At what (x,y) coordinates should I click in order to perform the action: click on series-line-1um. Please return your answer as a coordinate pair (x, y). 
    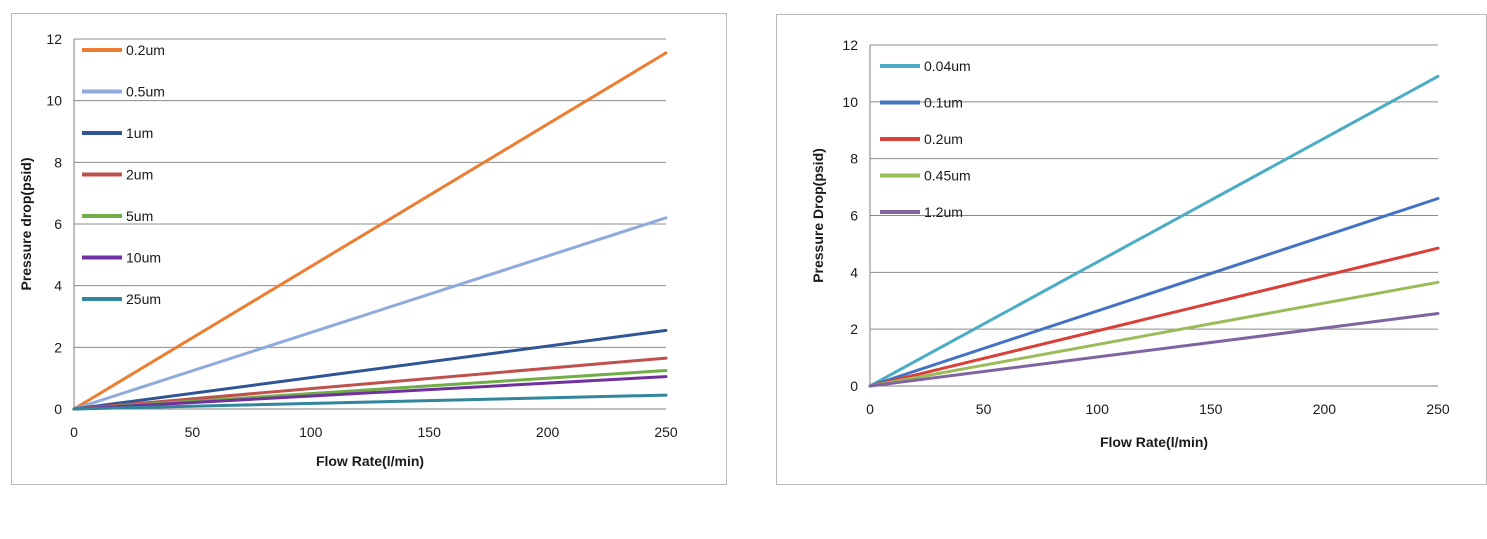
    Looking at the image, I should click on (370, 369).